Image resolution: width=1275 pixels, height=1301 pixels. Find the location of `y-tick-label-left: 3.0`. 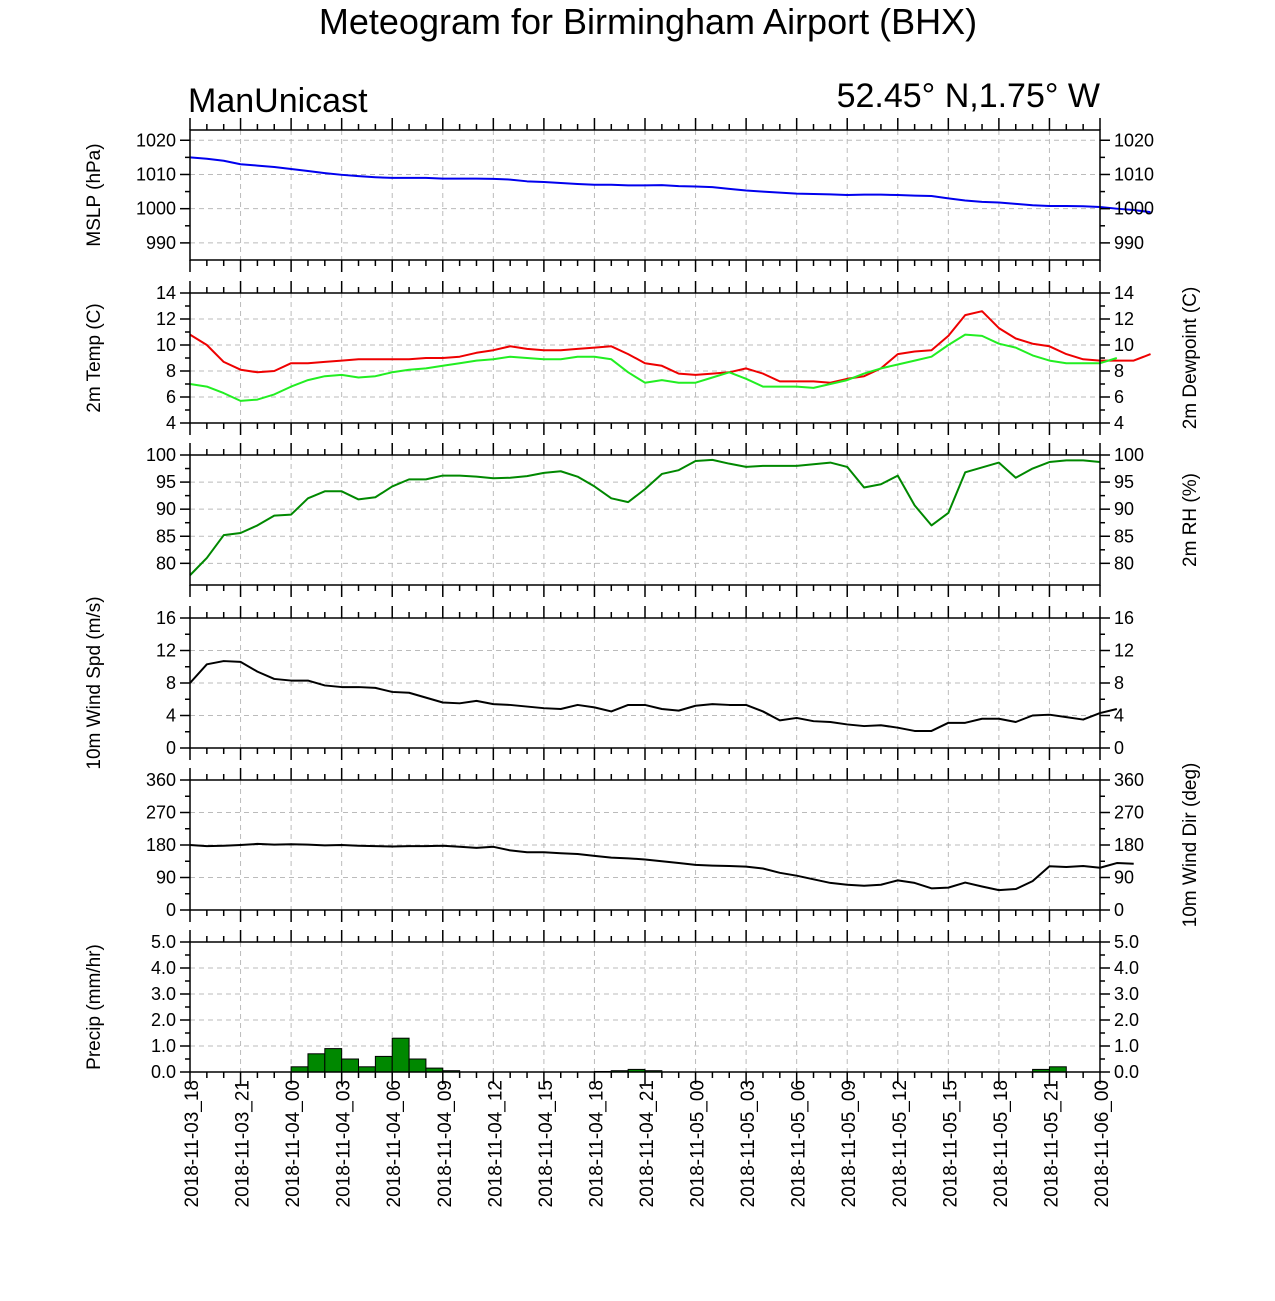

y-tick-label-left: 3.0 is located at coordinates (163, 994).